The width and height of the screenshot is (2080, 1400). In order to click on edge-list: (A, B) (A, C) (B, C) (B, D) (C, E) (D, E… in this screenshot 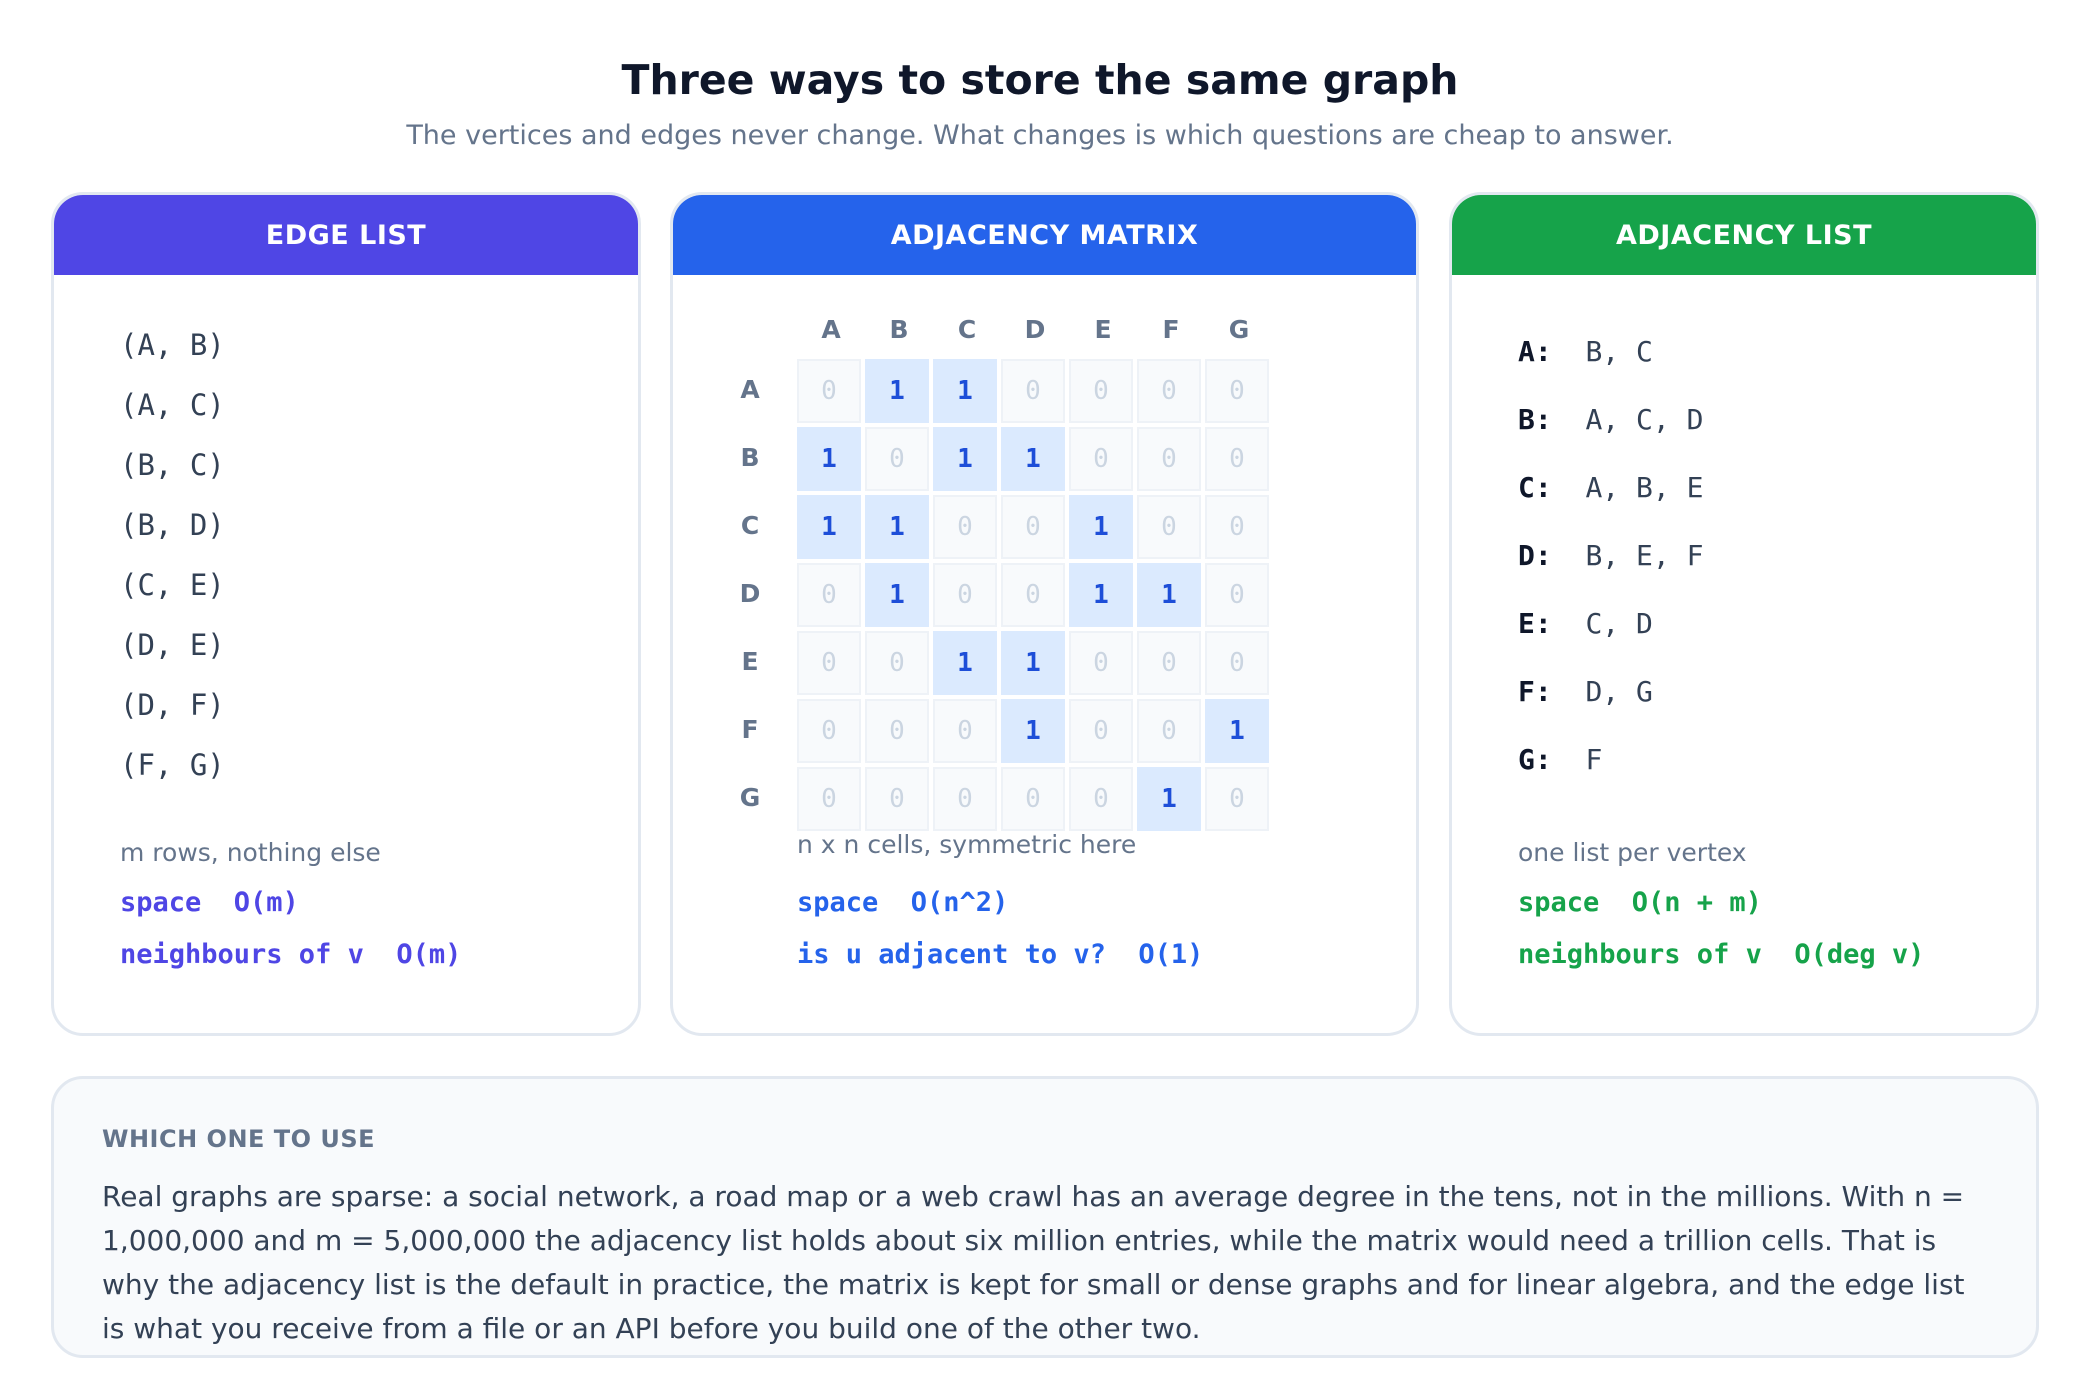, I will do `click(172, 567)`.